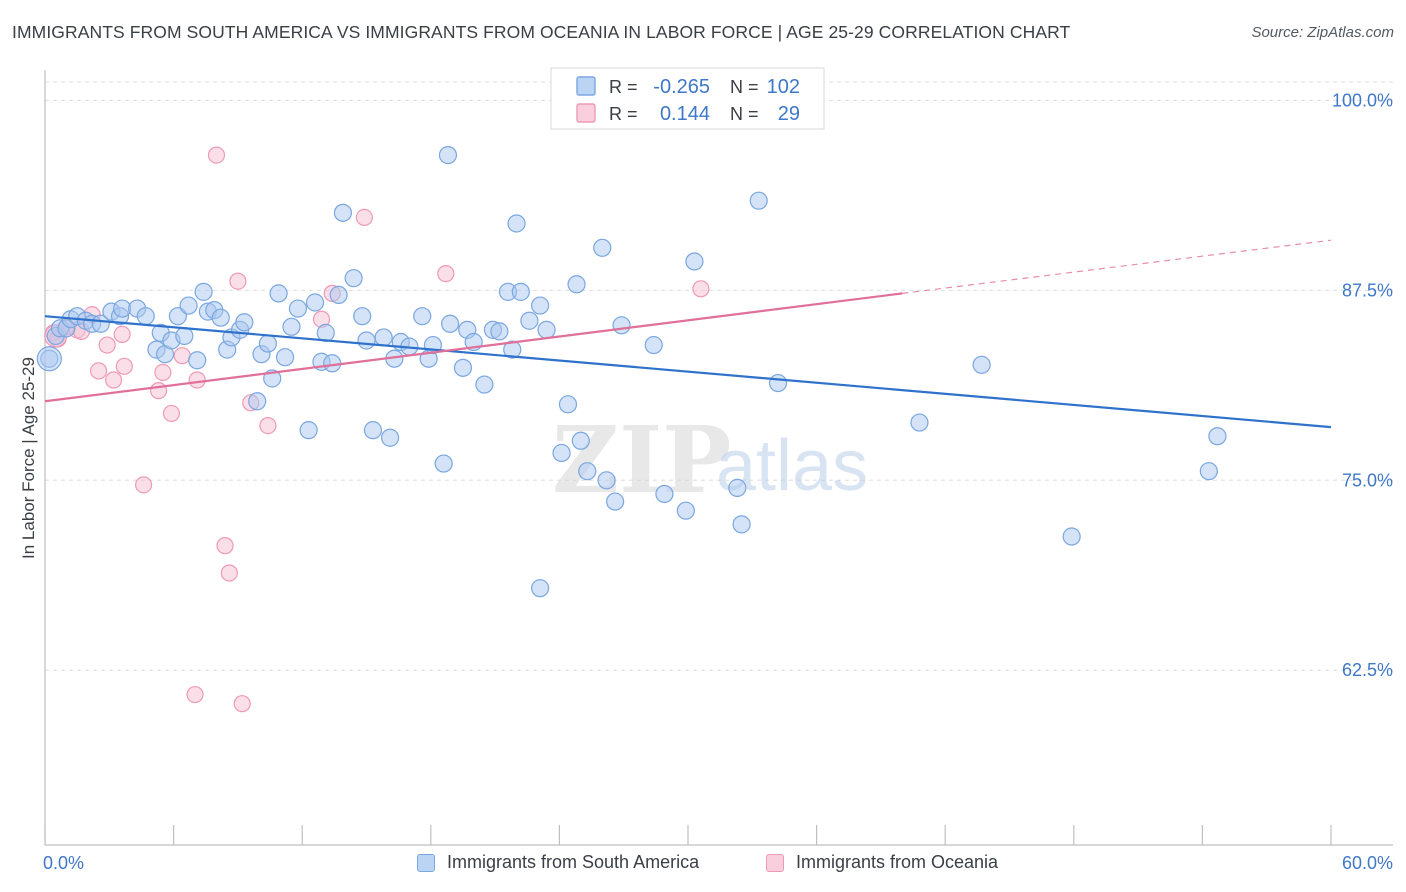 Image resolution: width=1406 pixels, height=892 pixels. I want to click on y-tick-label: 87.5%, so click(1367, 290).